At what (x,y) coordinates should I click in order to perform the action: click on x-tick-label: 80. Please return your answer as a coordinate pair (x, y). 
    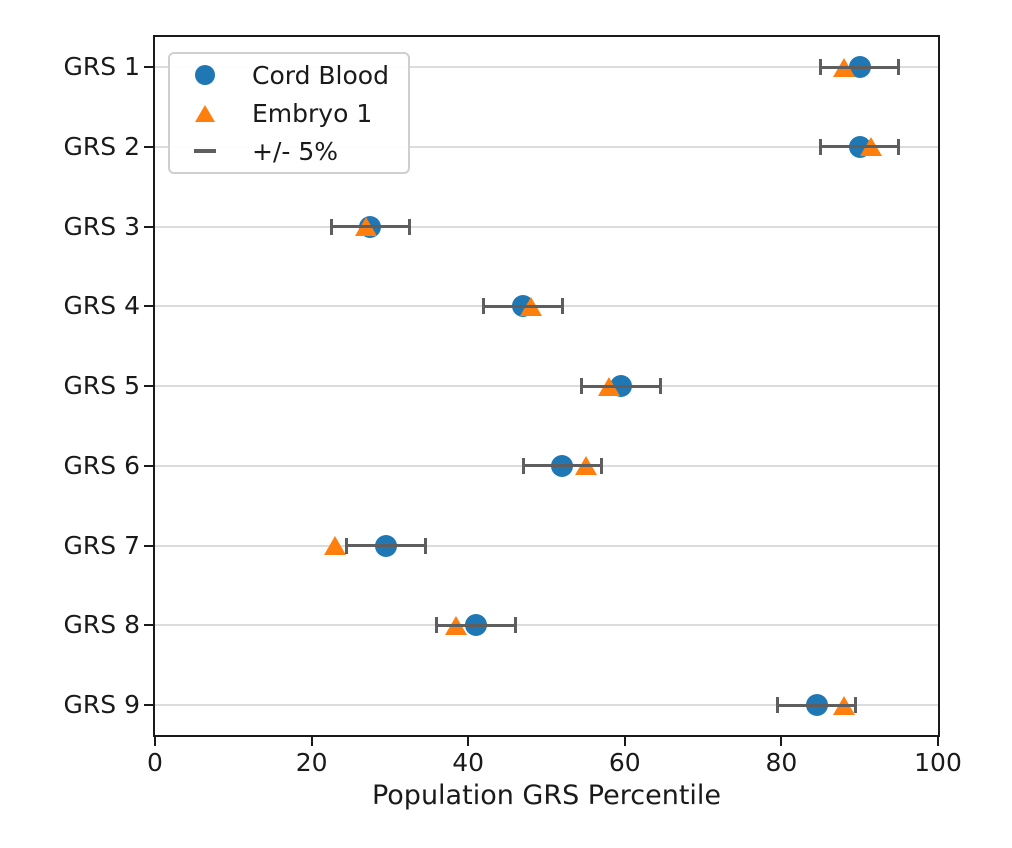
    Looking at the image, I should click on (781, 762).